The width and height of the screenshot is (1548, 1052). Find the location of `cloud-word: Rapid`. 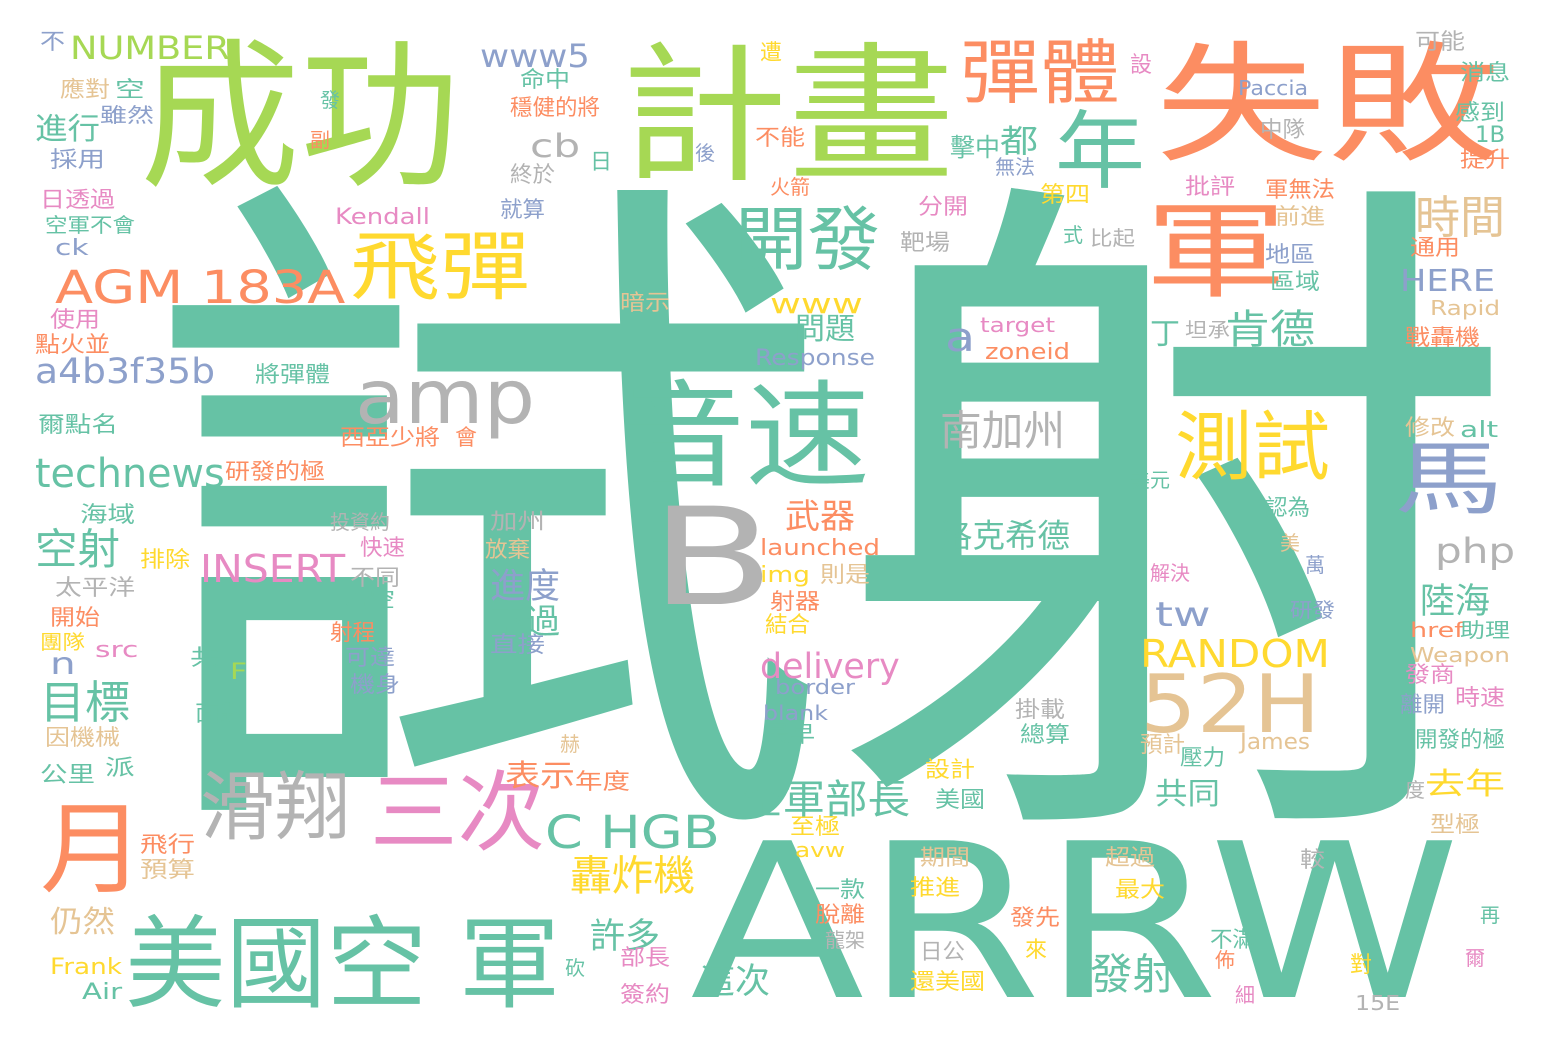

cloud-word: Rapid is located at coordinates (1465, 308).